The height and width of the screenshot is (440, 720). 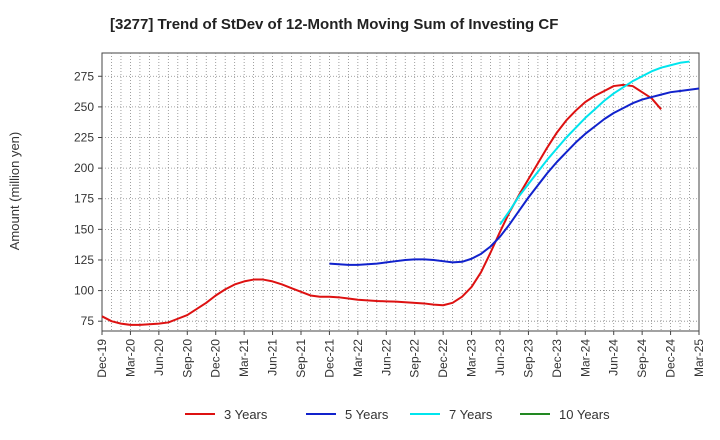 What do you see at coordinates (472, 358) in the screenshot?
I see `x-tick-label: Mar-23` at bounding box center [472, 358].